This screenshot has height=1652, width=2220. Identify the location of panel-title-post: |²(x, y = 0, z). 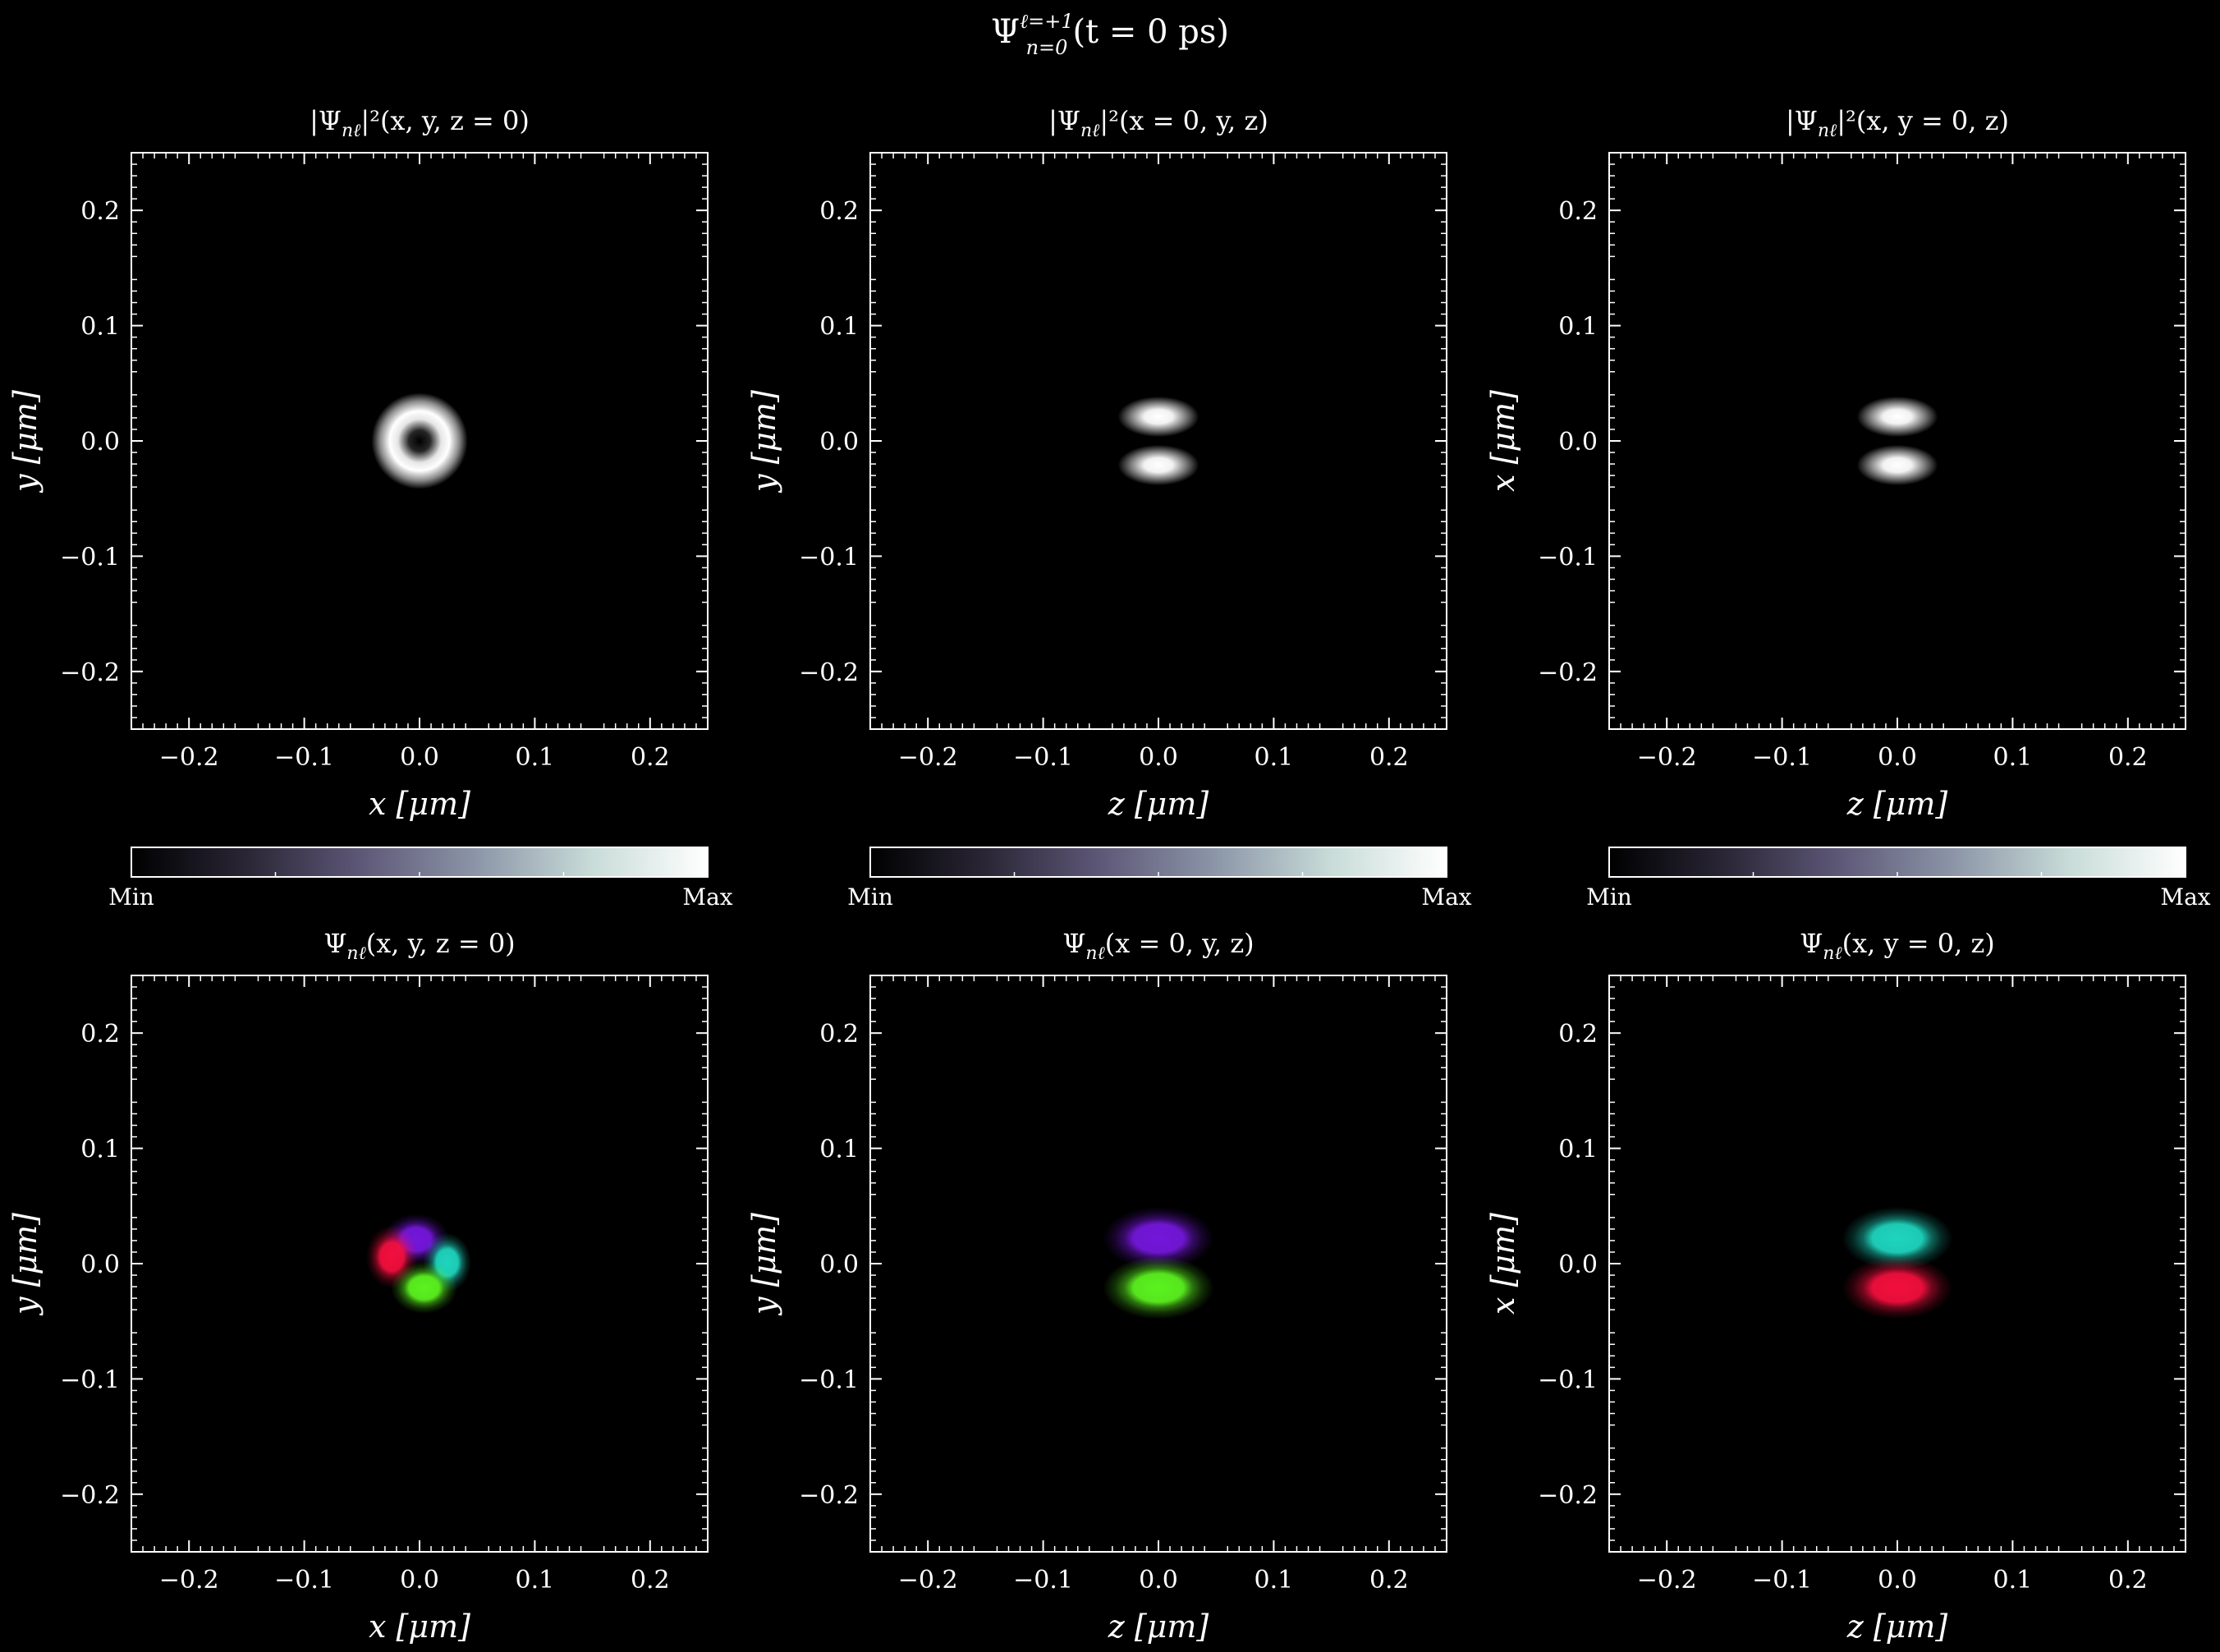
(1923, 120).